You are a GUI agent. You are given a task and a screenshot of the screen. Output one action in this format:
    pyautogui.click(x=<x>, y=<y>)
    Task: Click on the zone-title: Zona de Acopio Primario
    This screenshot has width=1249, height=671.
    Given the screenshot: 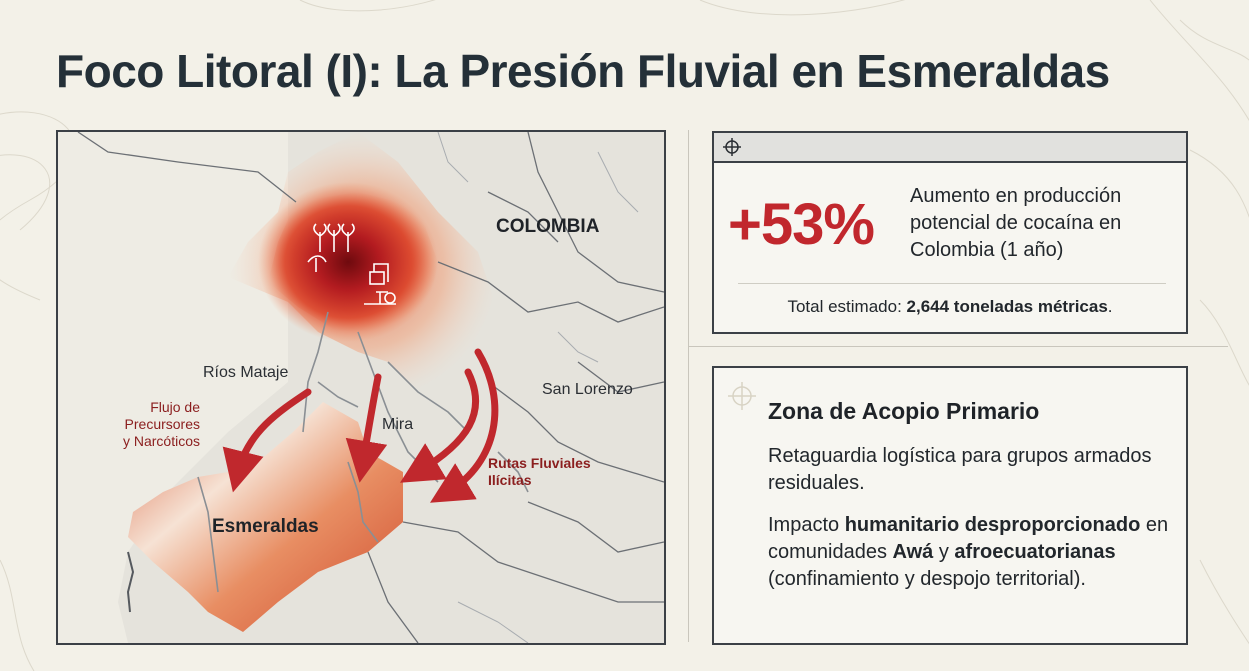 What is the action you would take?
    pyautogui.click(x=904, y=411)
    